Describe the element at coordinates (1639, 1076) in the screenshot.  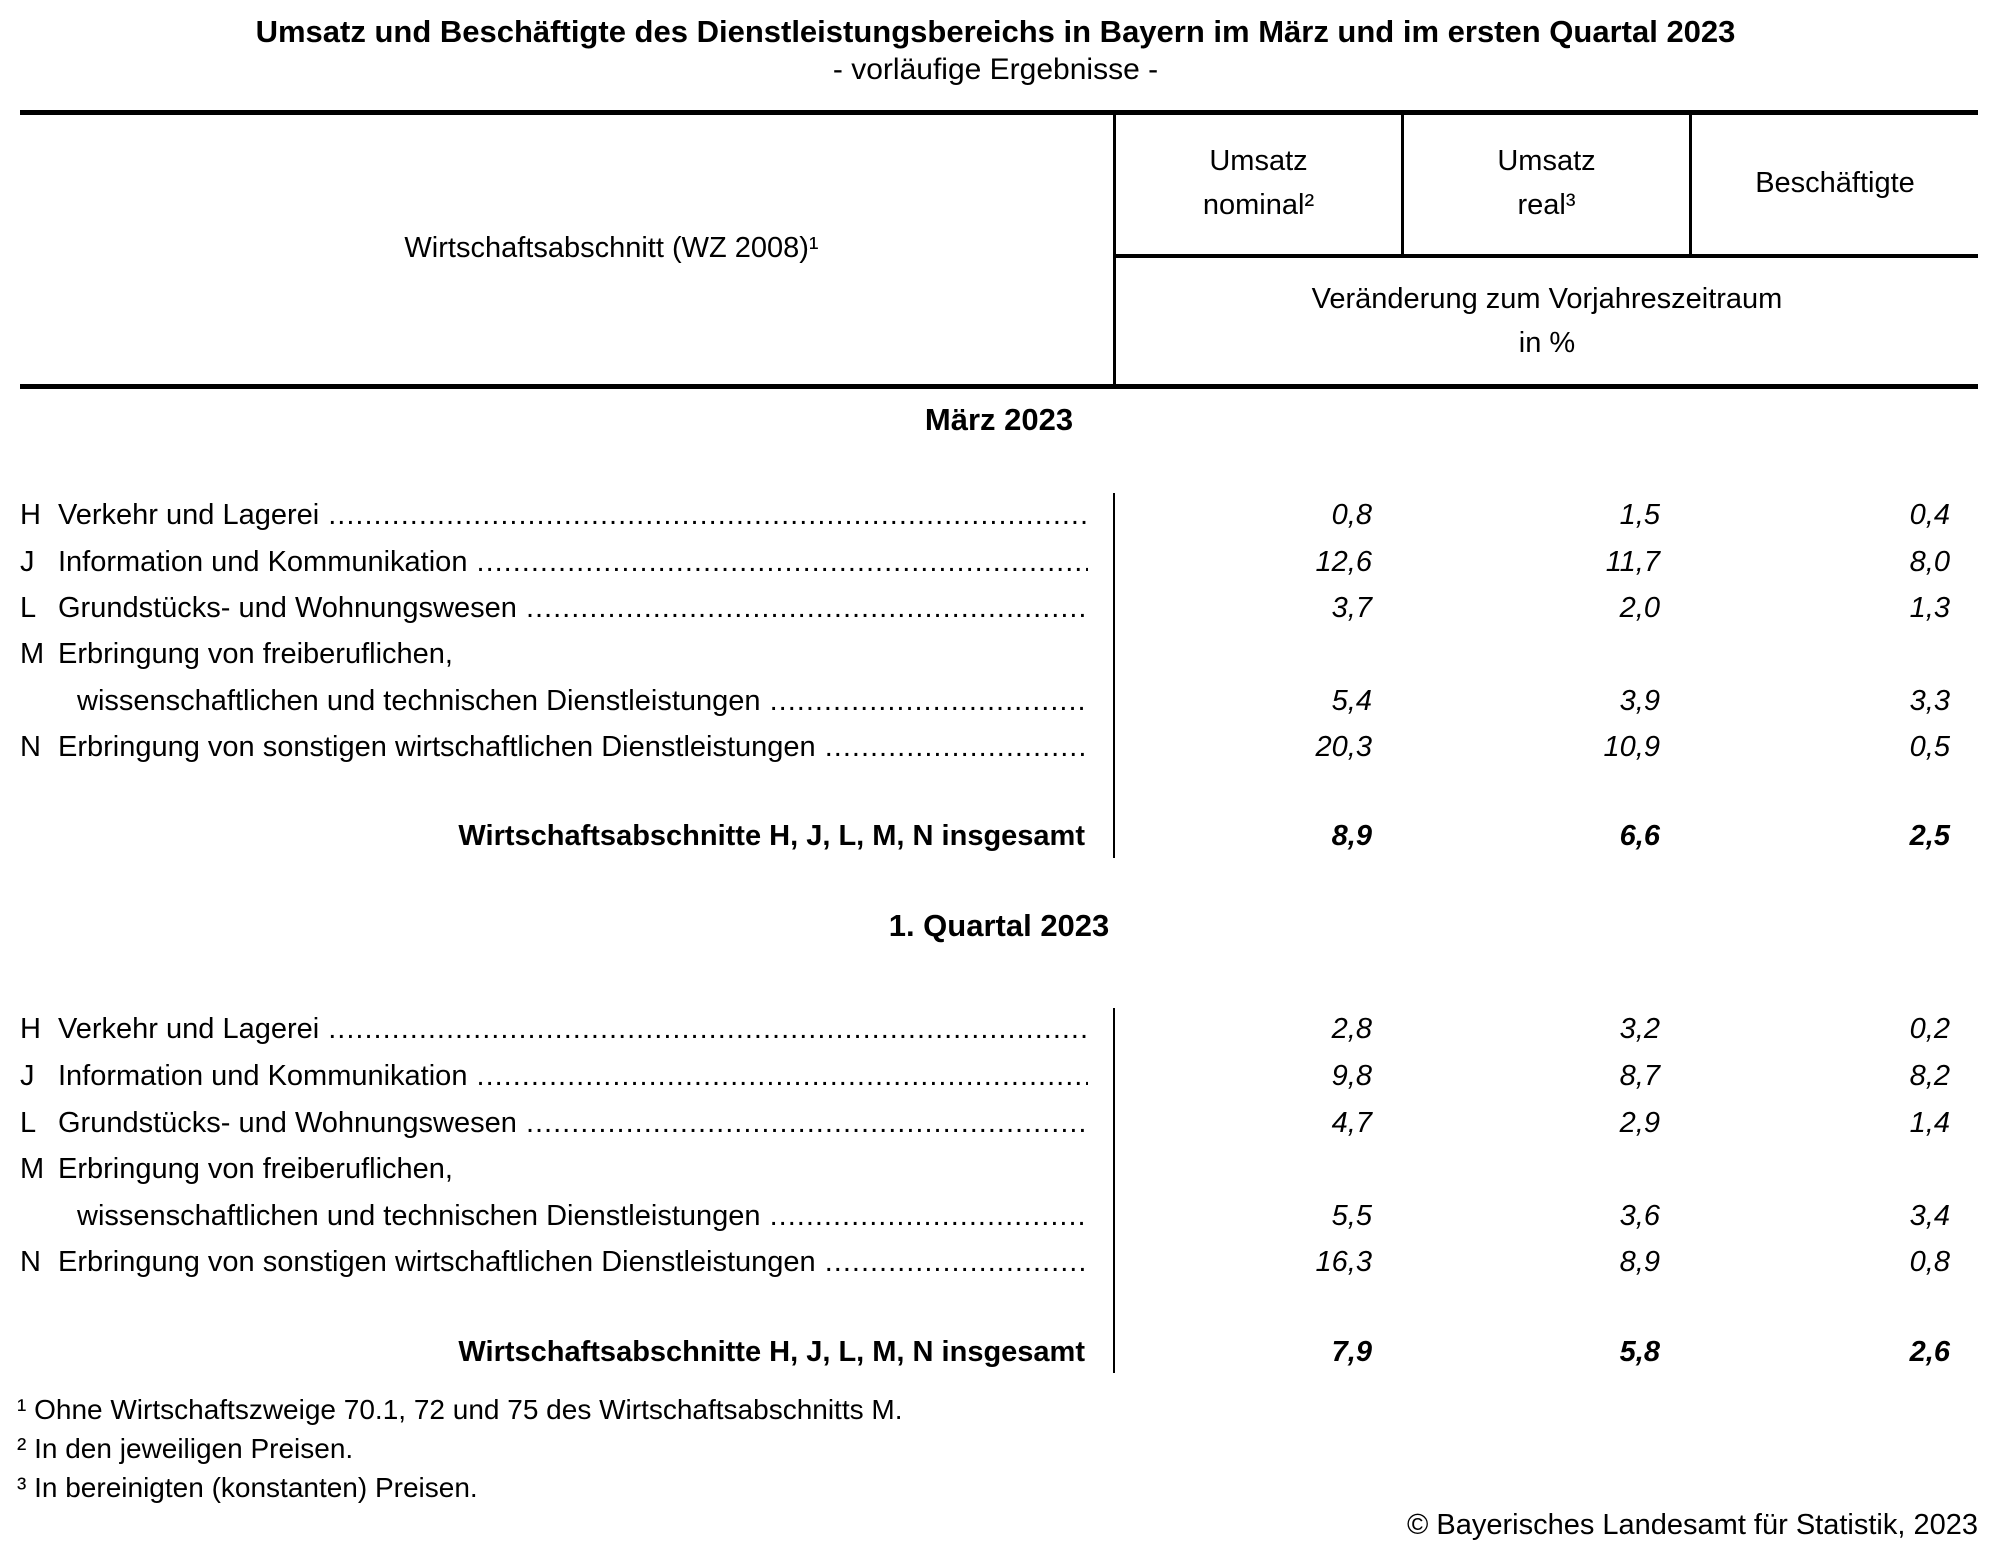
I see `value-umsatz-real: 8,7` at that location.